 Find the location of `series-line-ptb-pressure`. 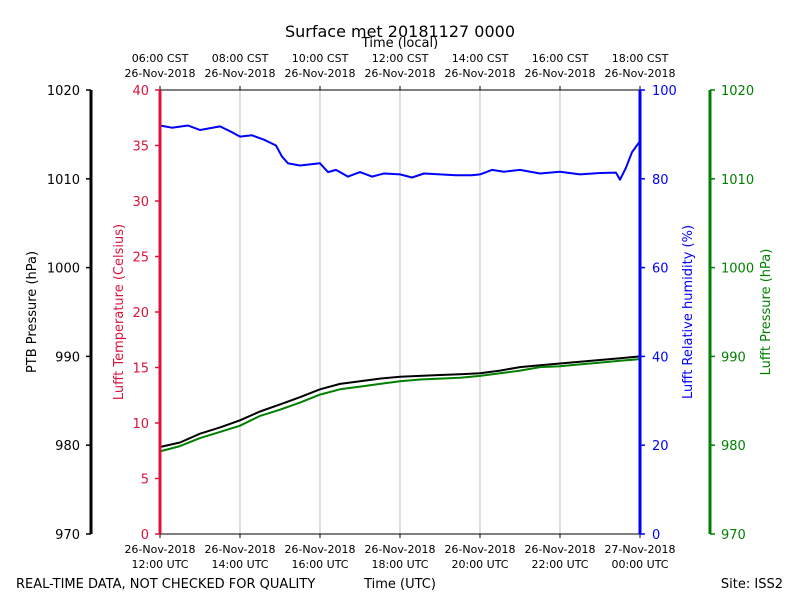

series-line-ptb-pressure is located at coordinates (400, 401).